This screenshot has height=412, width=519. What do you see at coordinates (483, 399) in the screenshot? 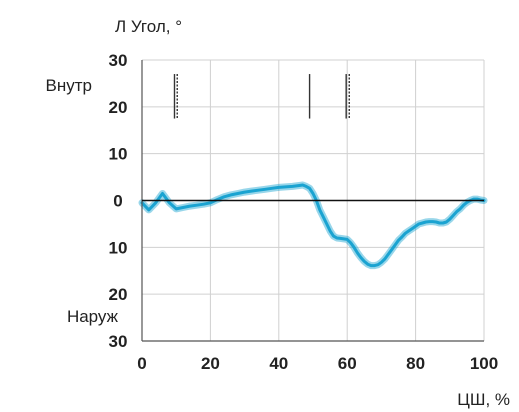
I see `x-axis-label: ЦШ, %` at bounding box center [483, 399].